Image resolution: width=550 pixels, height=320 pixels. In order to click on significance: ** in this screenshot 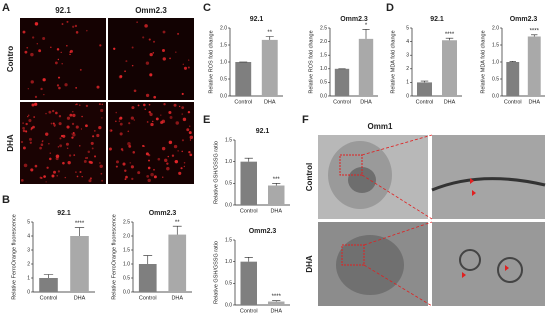, I will do `click(177, 223)`.